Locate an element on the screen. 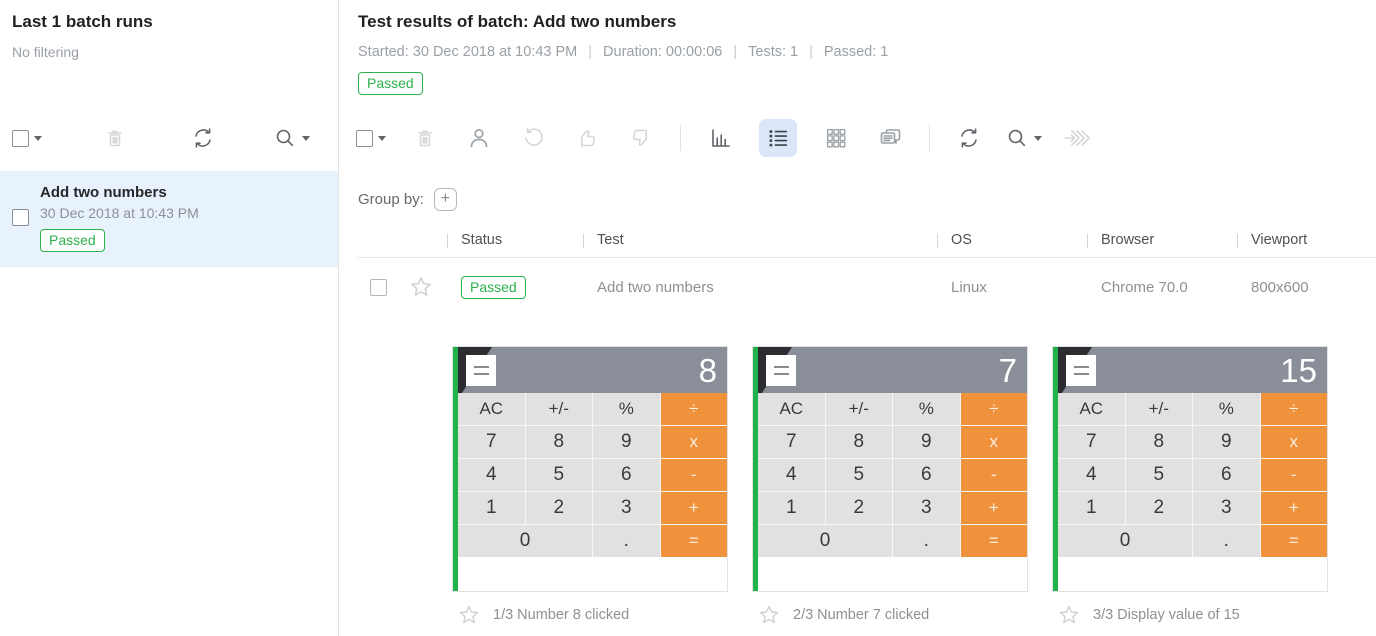  batch-run-title: Add two numbers is located at coordinates (103, 192).